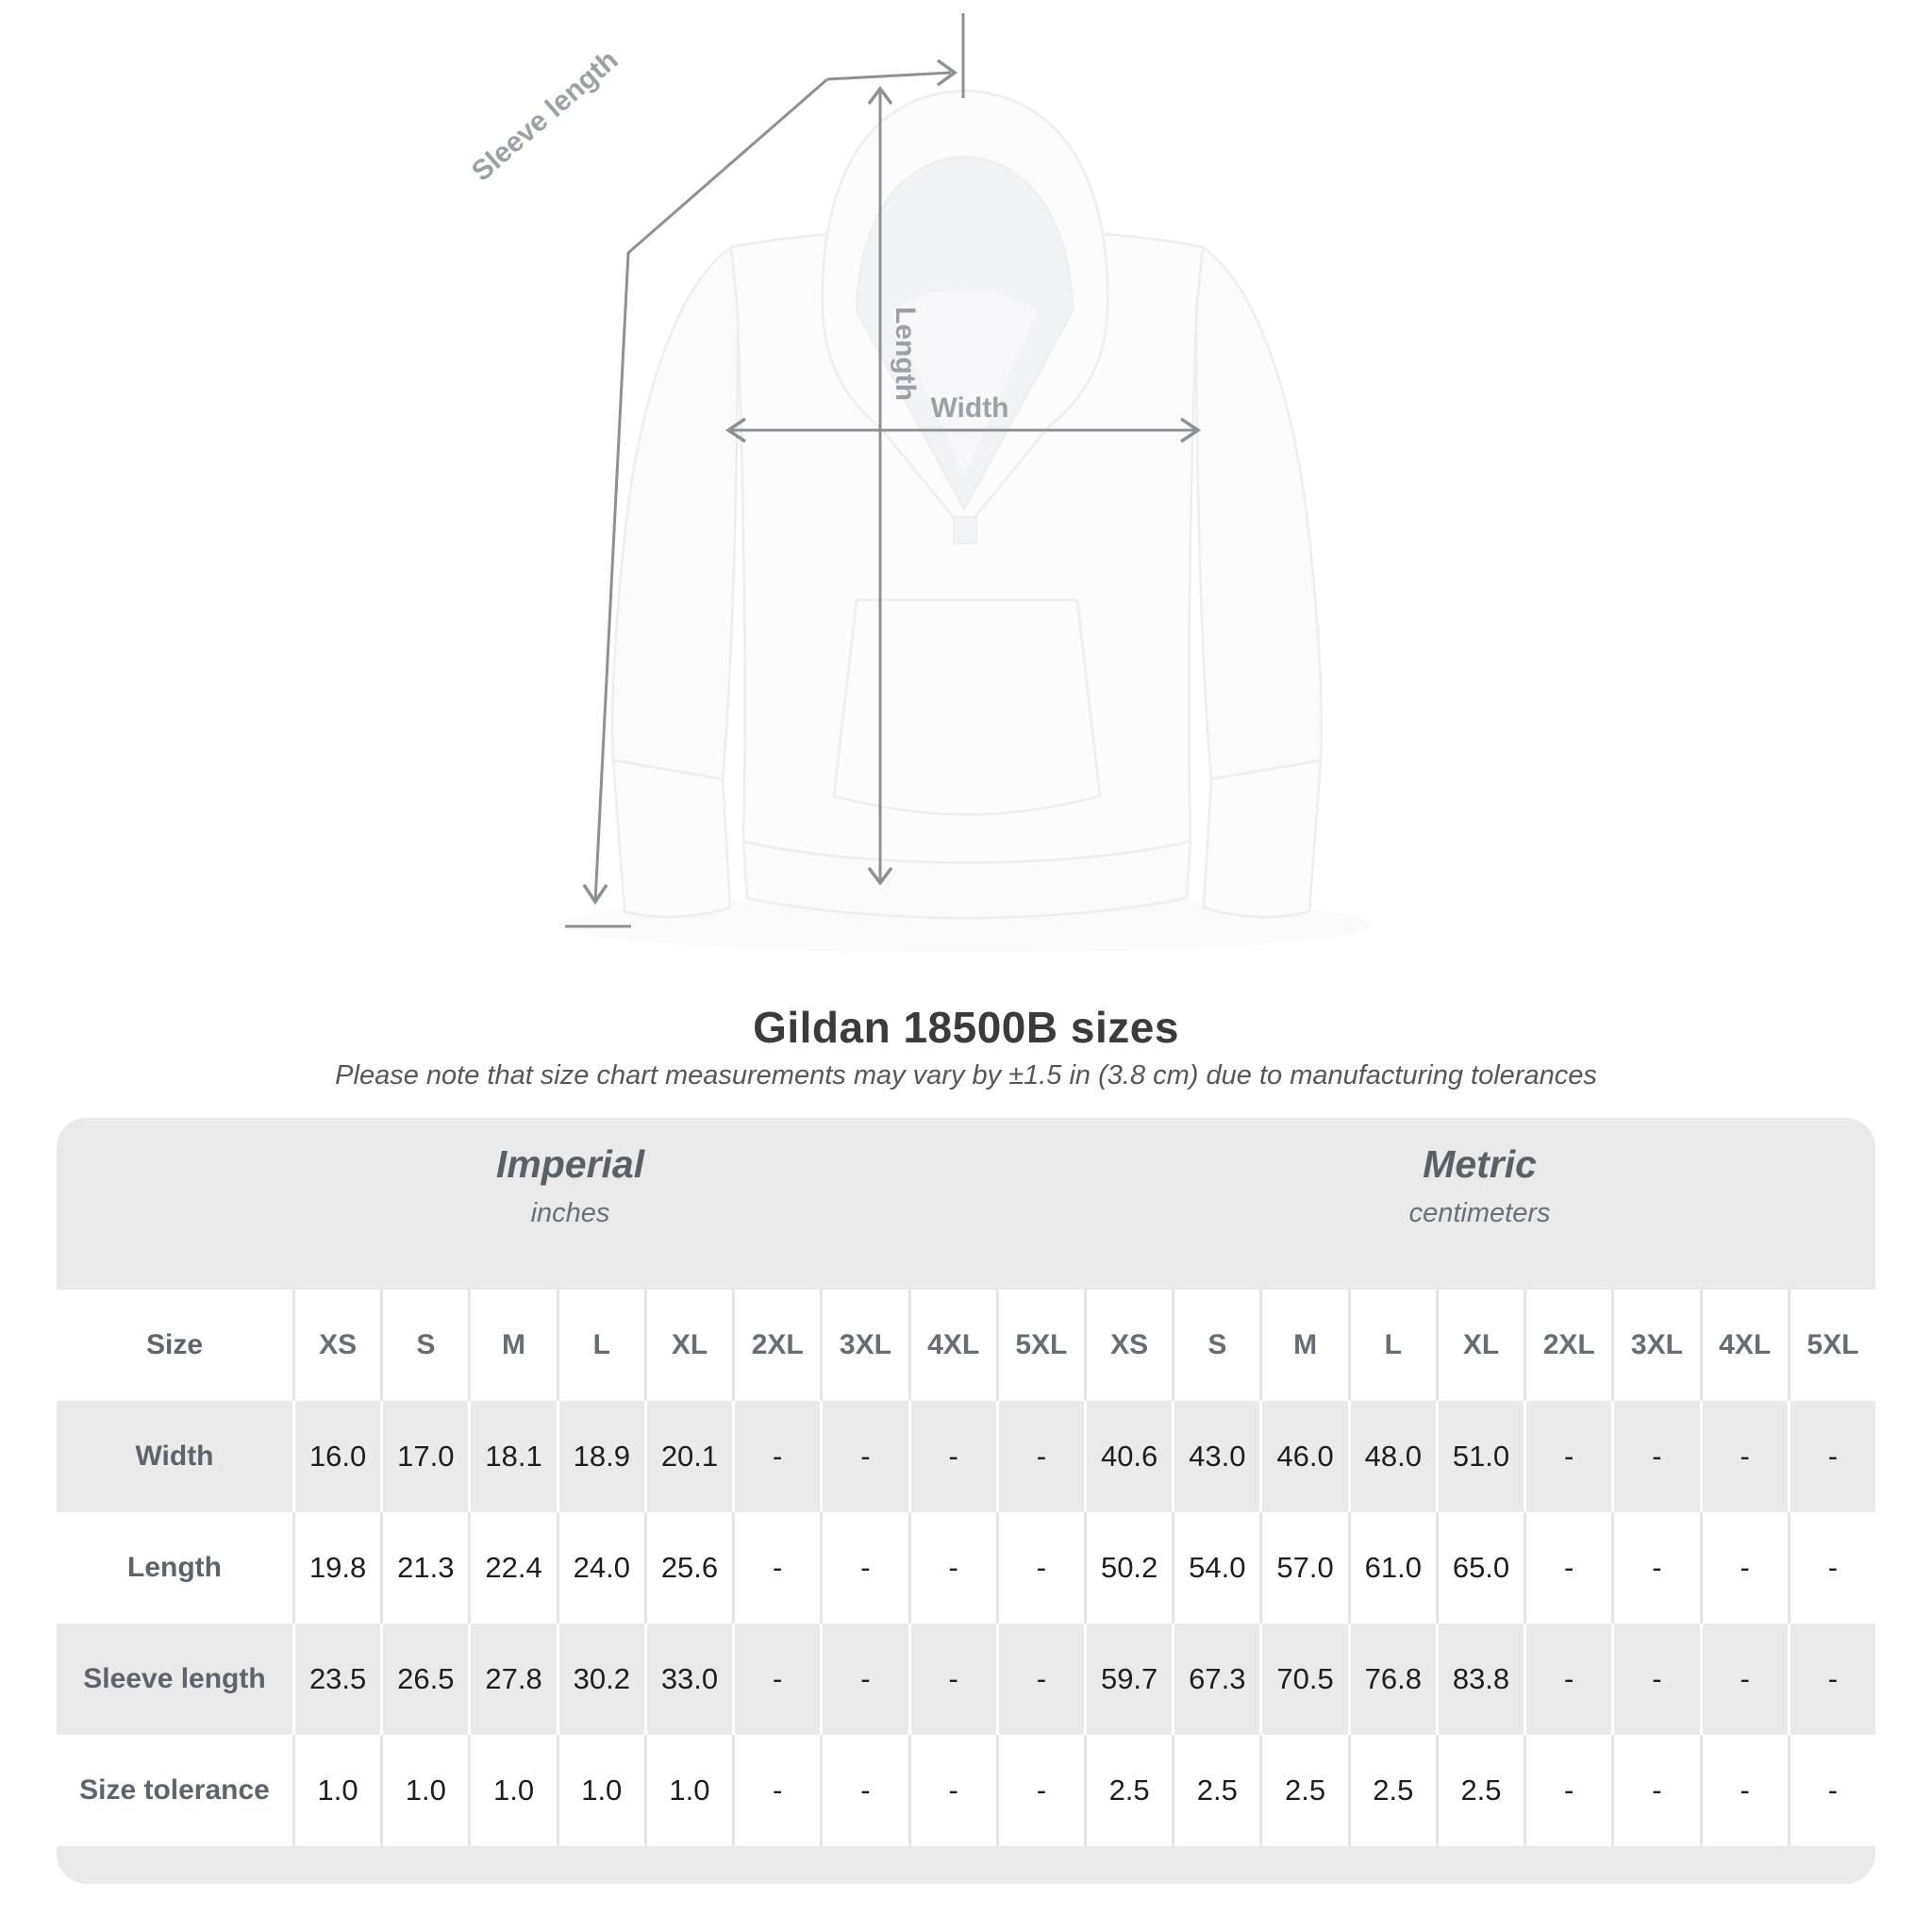 The width and height of the screenshot is (1932, 1932). What do you see at coordinates (1129, 1567) in the screenshot?
I see `size-value: 50.2` at bounding box center [1129, 1567].